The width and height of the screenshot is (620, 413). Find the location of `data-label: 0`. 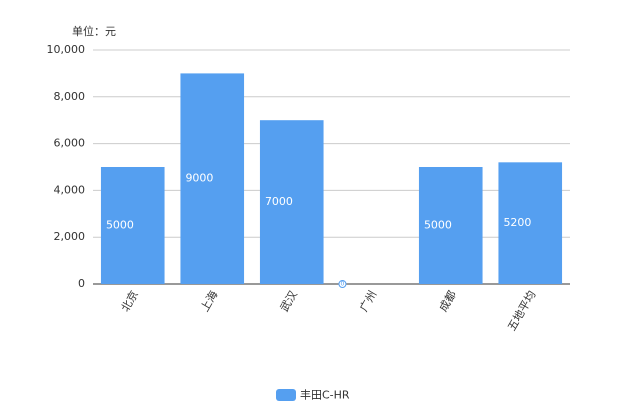

data-label: 0 is located at coordinates (343, 284).